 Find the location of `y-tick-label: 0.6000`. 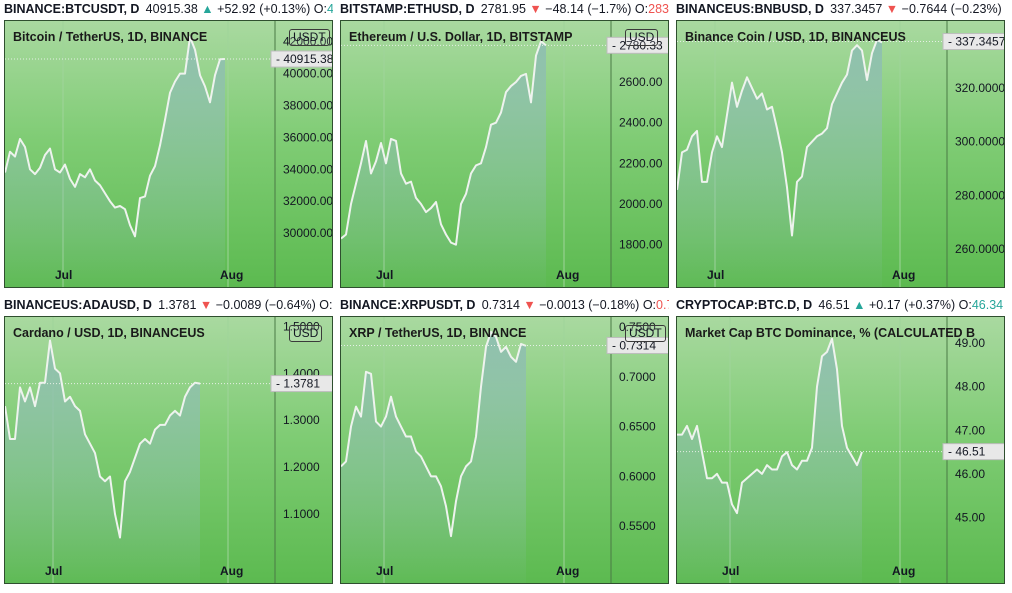

y-tick-label: 0.6000 is located at coordinates (637, 476).